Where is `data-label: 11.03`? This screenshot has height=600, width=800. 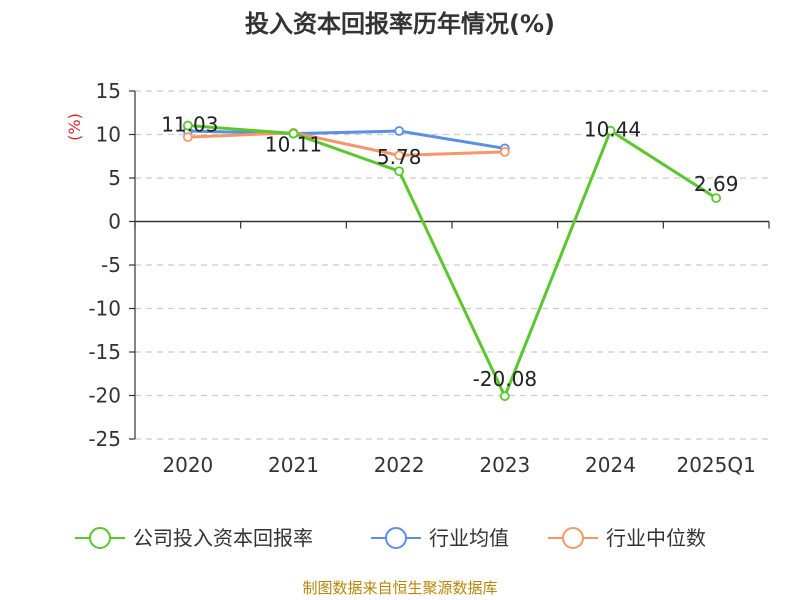
data-label: 11.03 is located at coordinates (189, 125).